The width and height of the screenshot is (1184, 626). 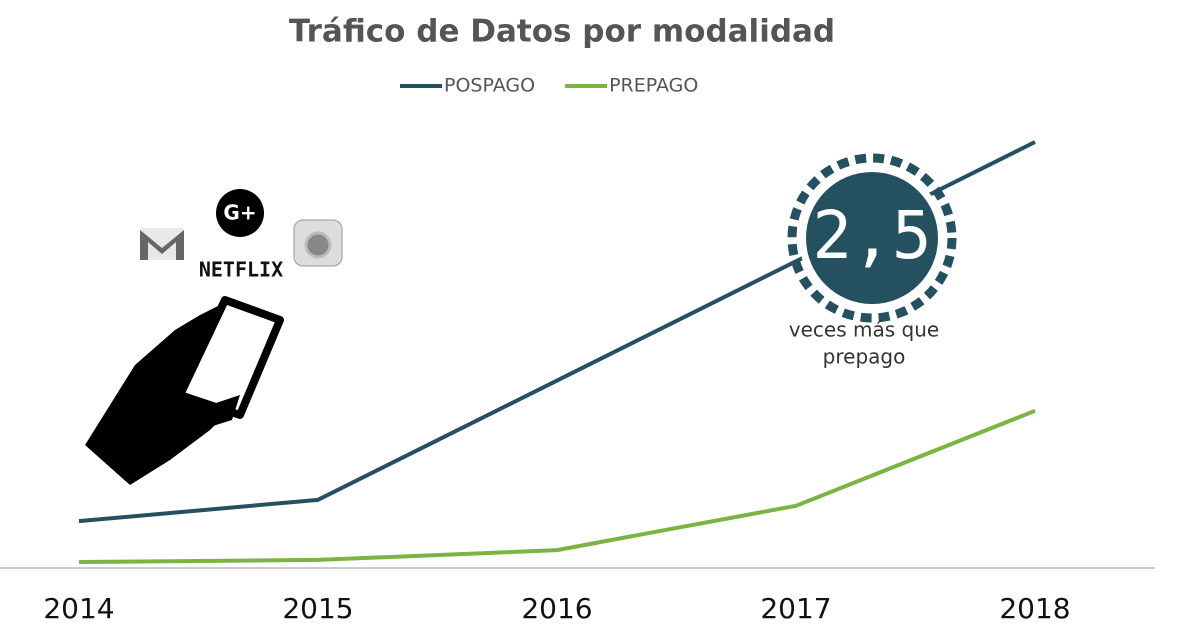 I want to click on instagram-lens, so click(x=318, y=245).